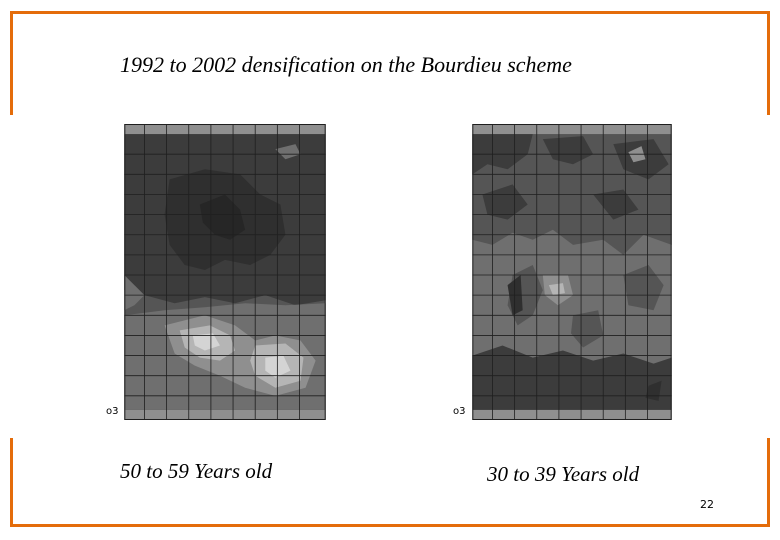 This screenshot has height=540, width=780. I want to click on caption-right-map: 30 to 39 Years old, so click(563, 474).